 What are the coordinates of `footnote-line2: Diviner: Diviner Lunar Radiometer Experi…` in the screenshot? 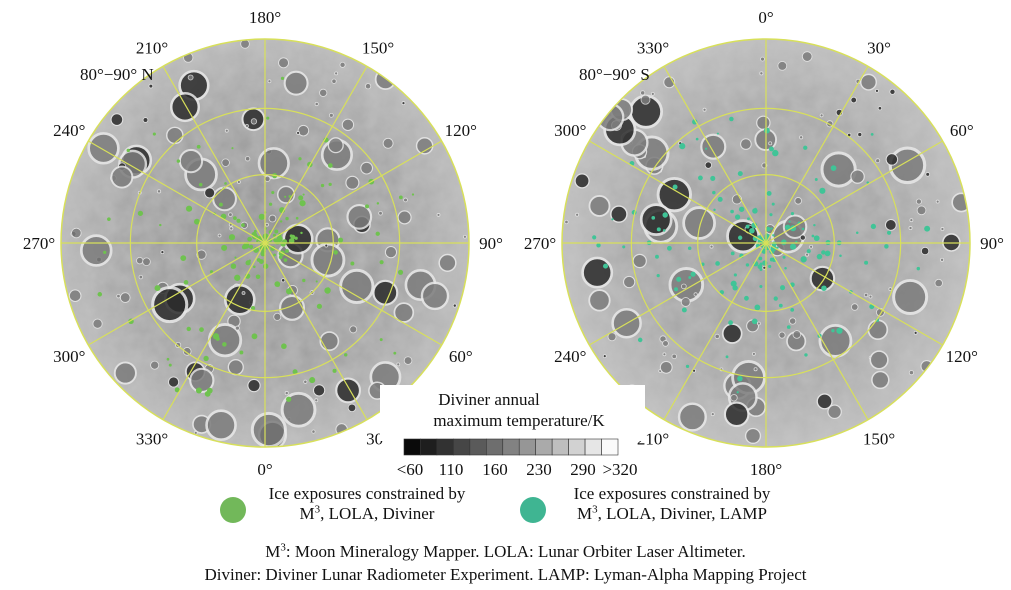 It's located at (505, 574).